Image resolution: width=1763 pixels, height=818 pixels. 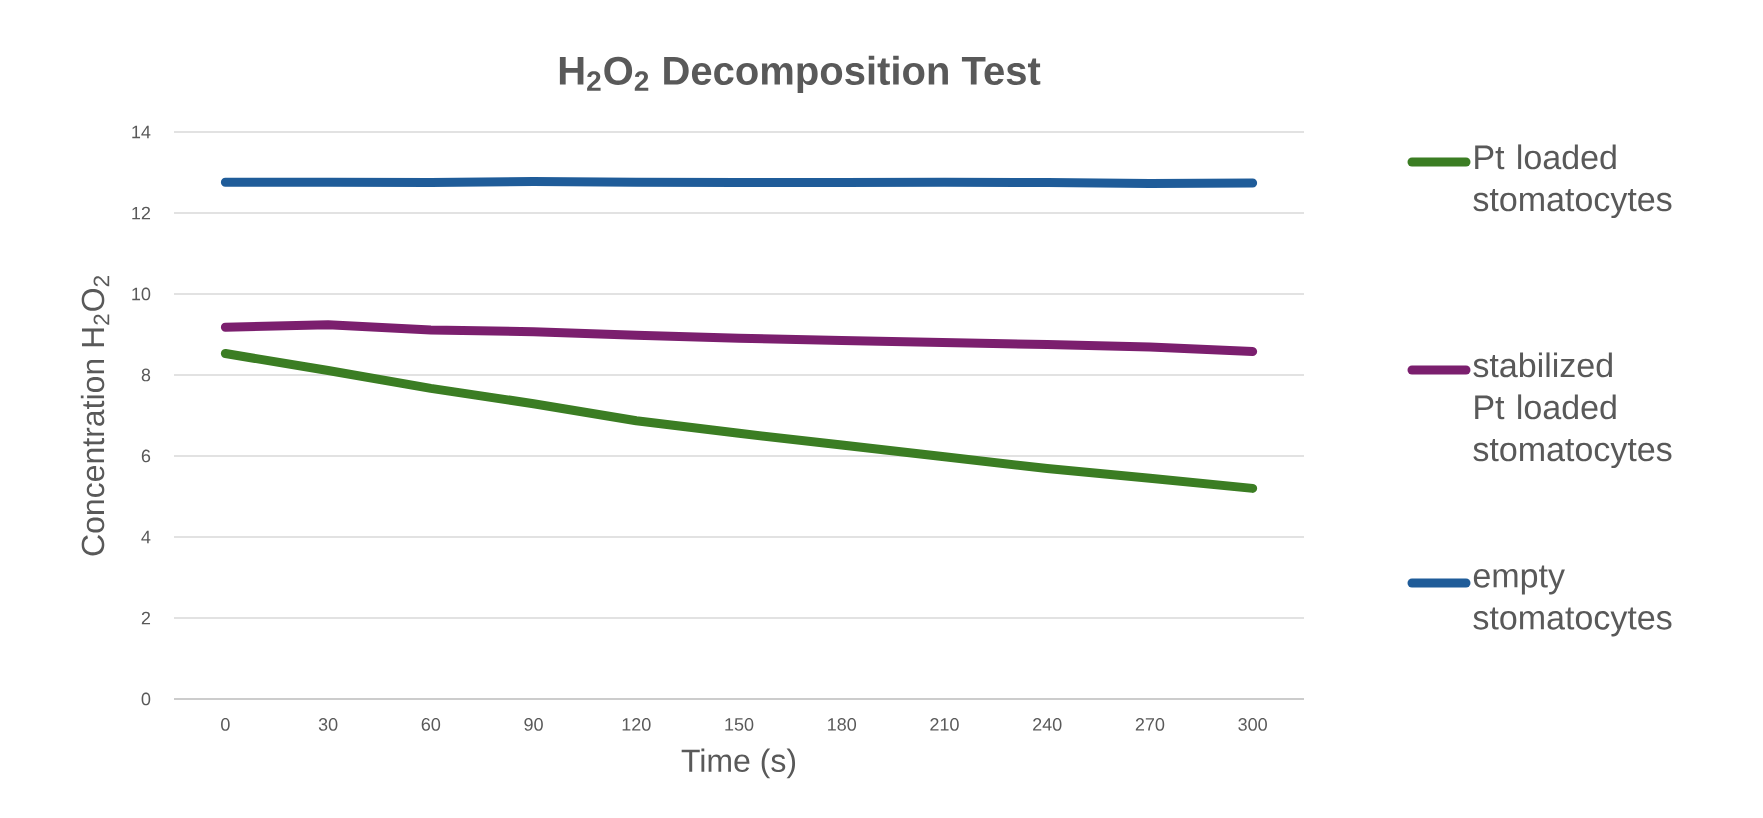 I want to click on legend-label: empty stomatocytes, so click(x=1572, y=601).